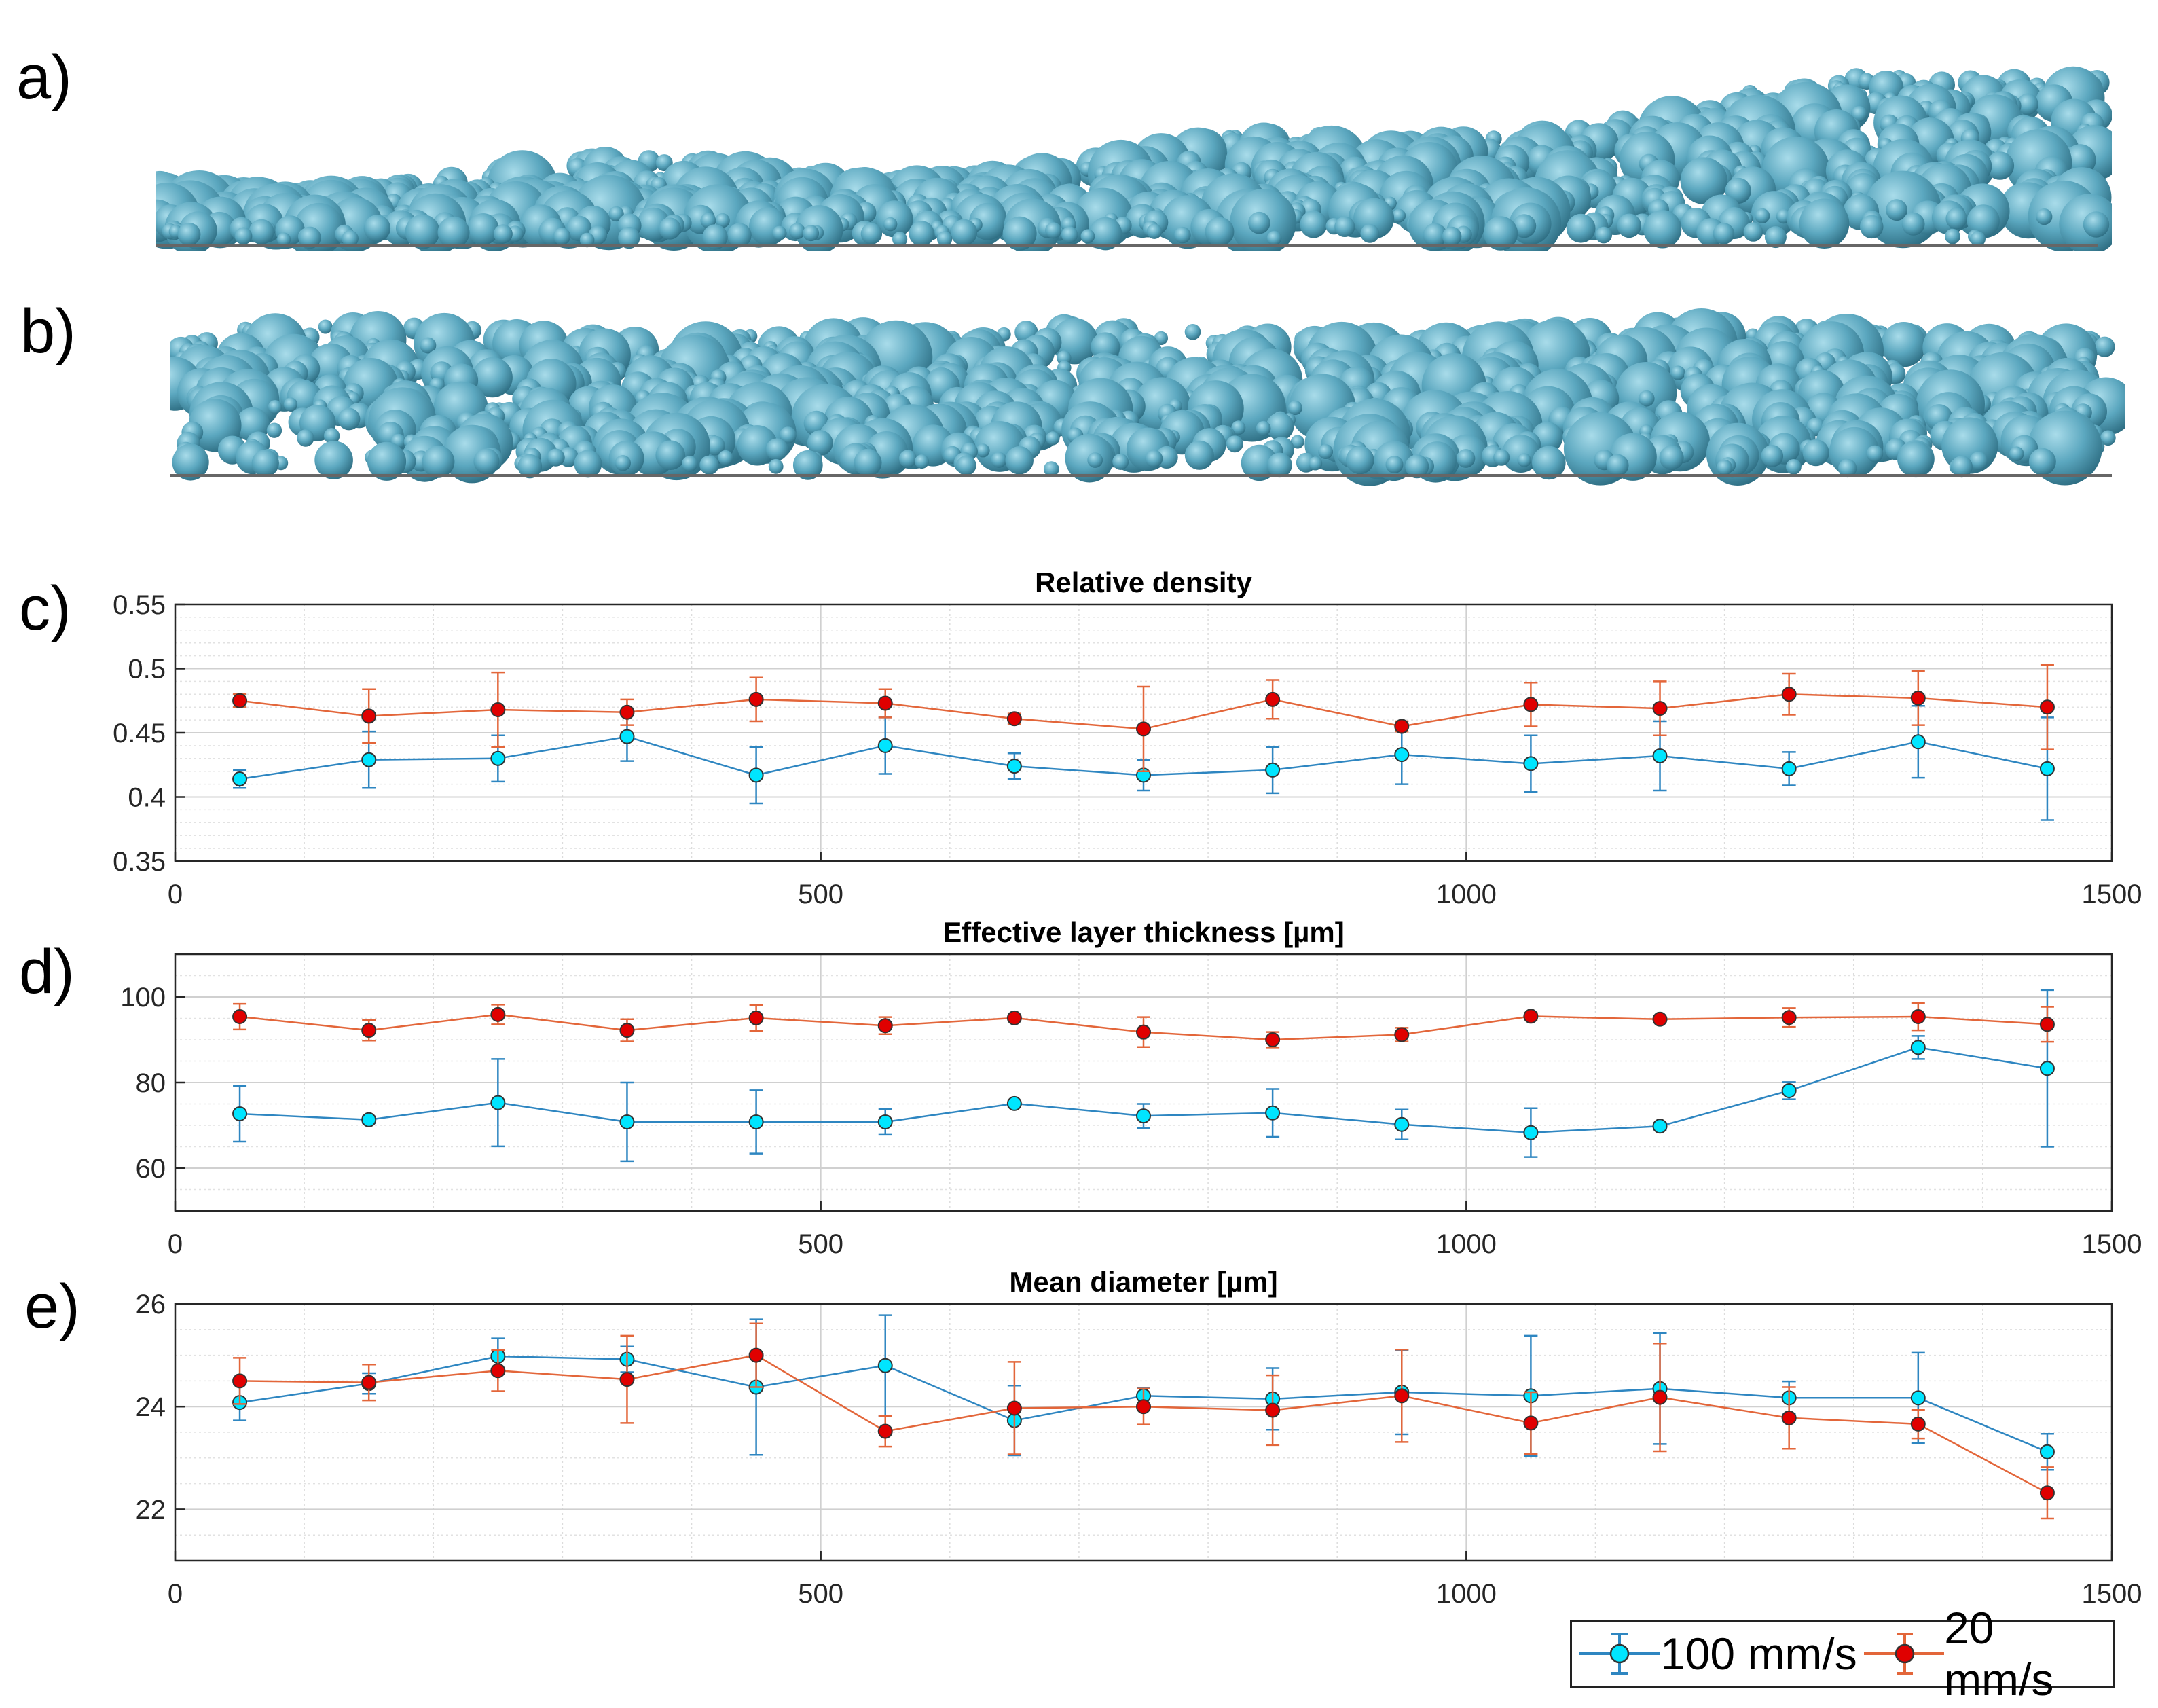 The image size is (2158, 1708). What do you see at coordinates (151, 1169) in the screenshot?
I see `y-tick-label: 60` at bounding box center [151, 1169].